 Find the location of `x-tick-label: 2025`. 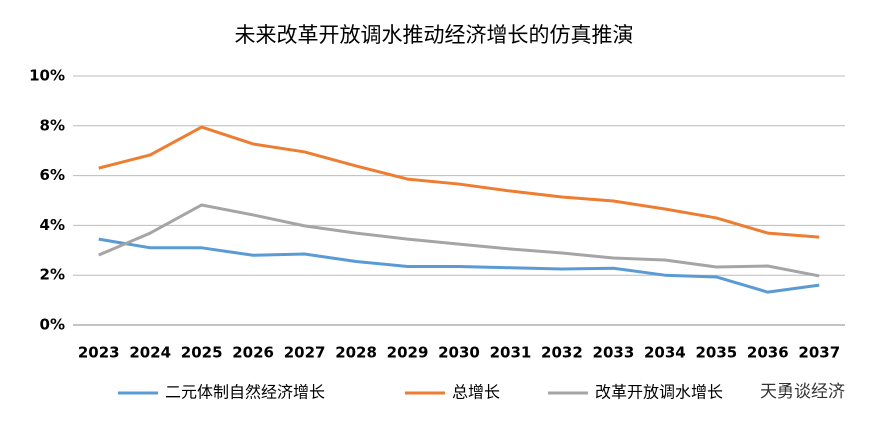

x-tick-label: 2025 is located at coordinates (202, 353).